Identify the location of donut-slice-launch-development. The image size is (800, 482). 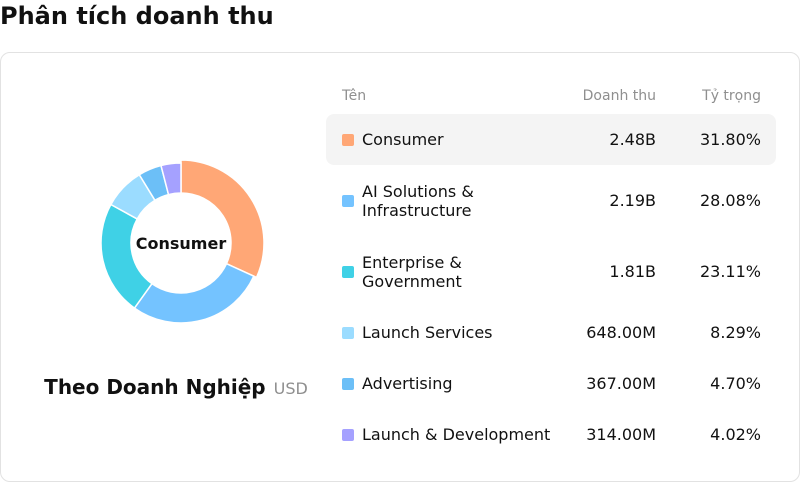
(171, 179).